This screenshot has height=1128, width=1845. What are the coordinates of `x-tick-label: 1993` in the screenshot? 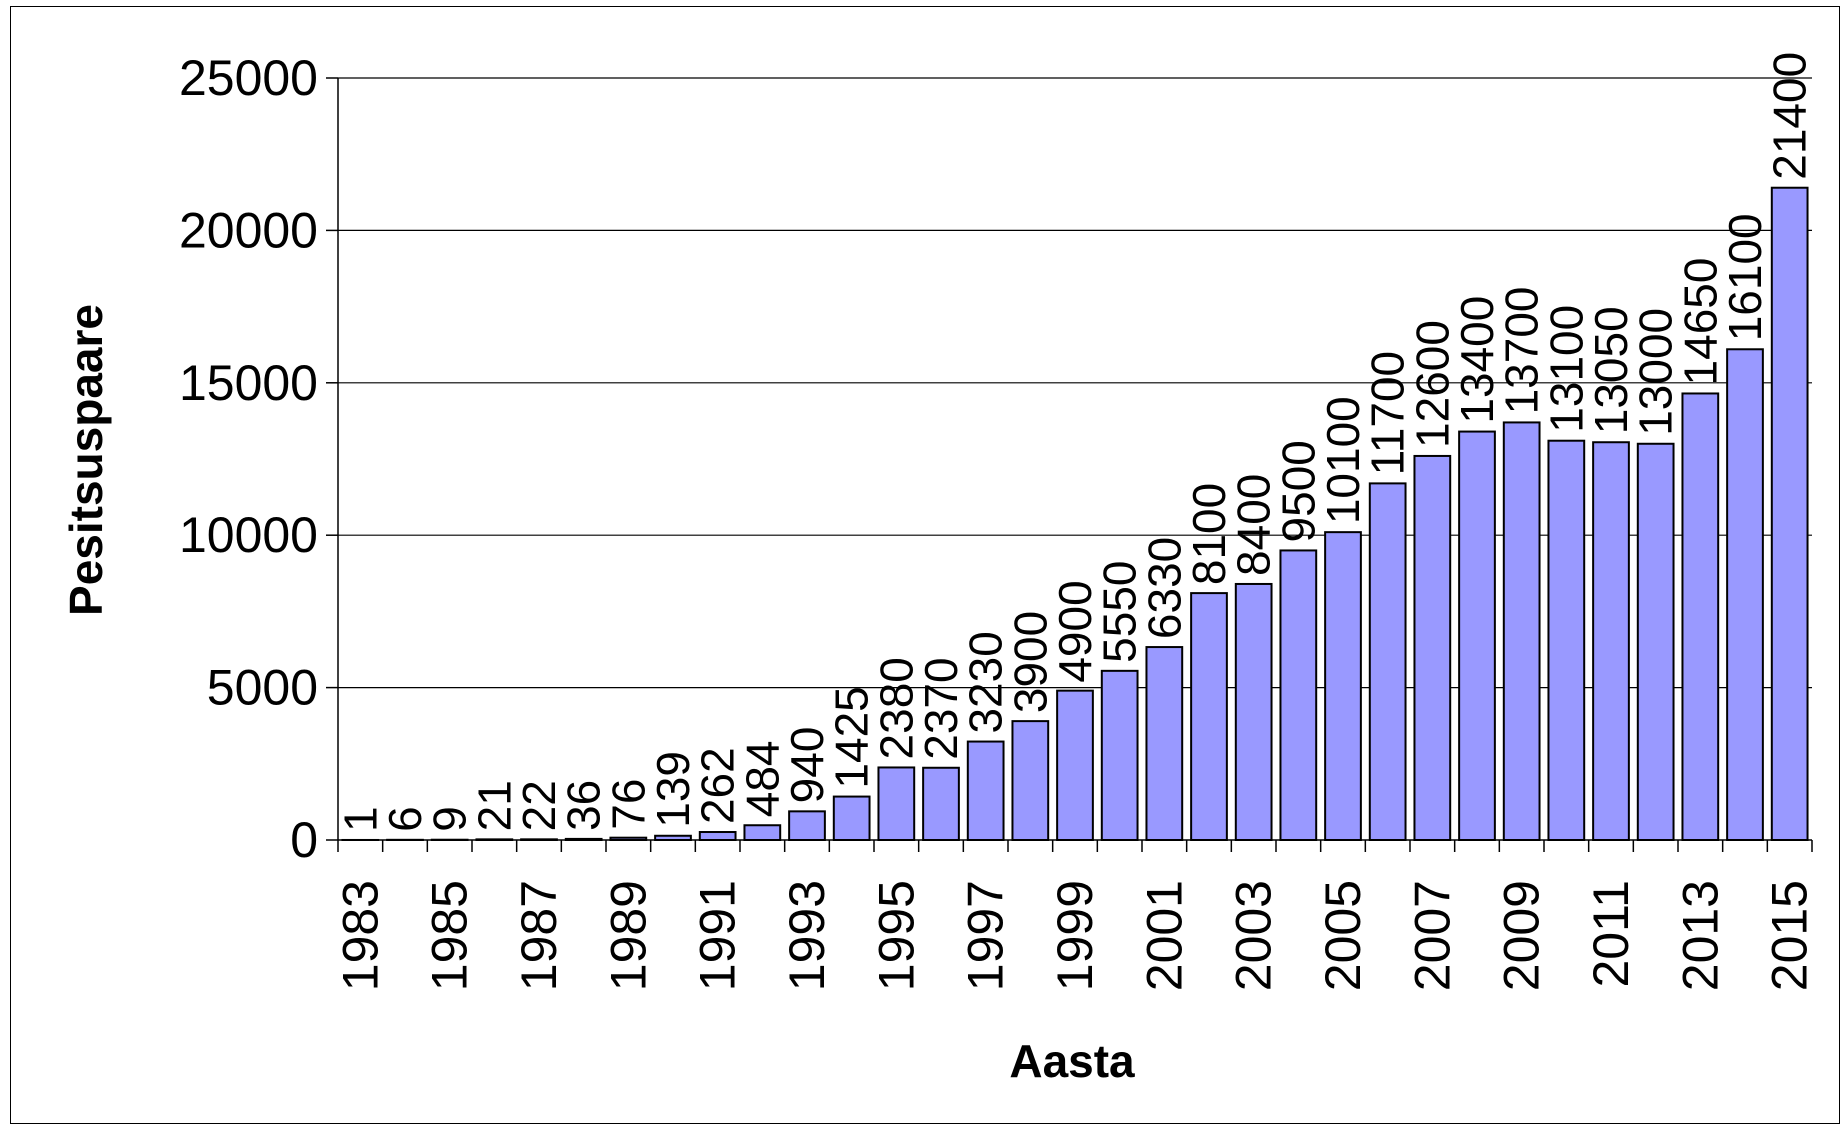 It's located at (807, 935).